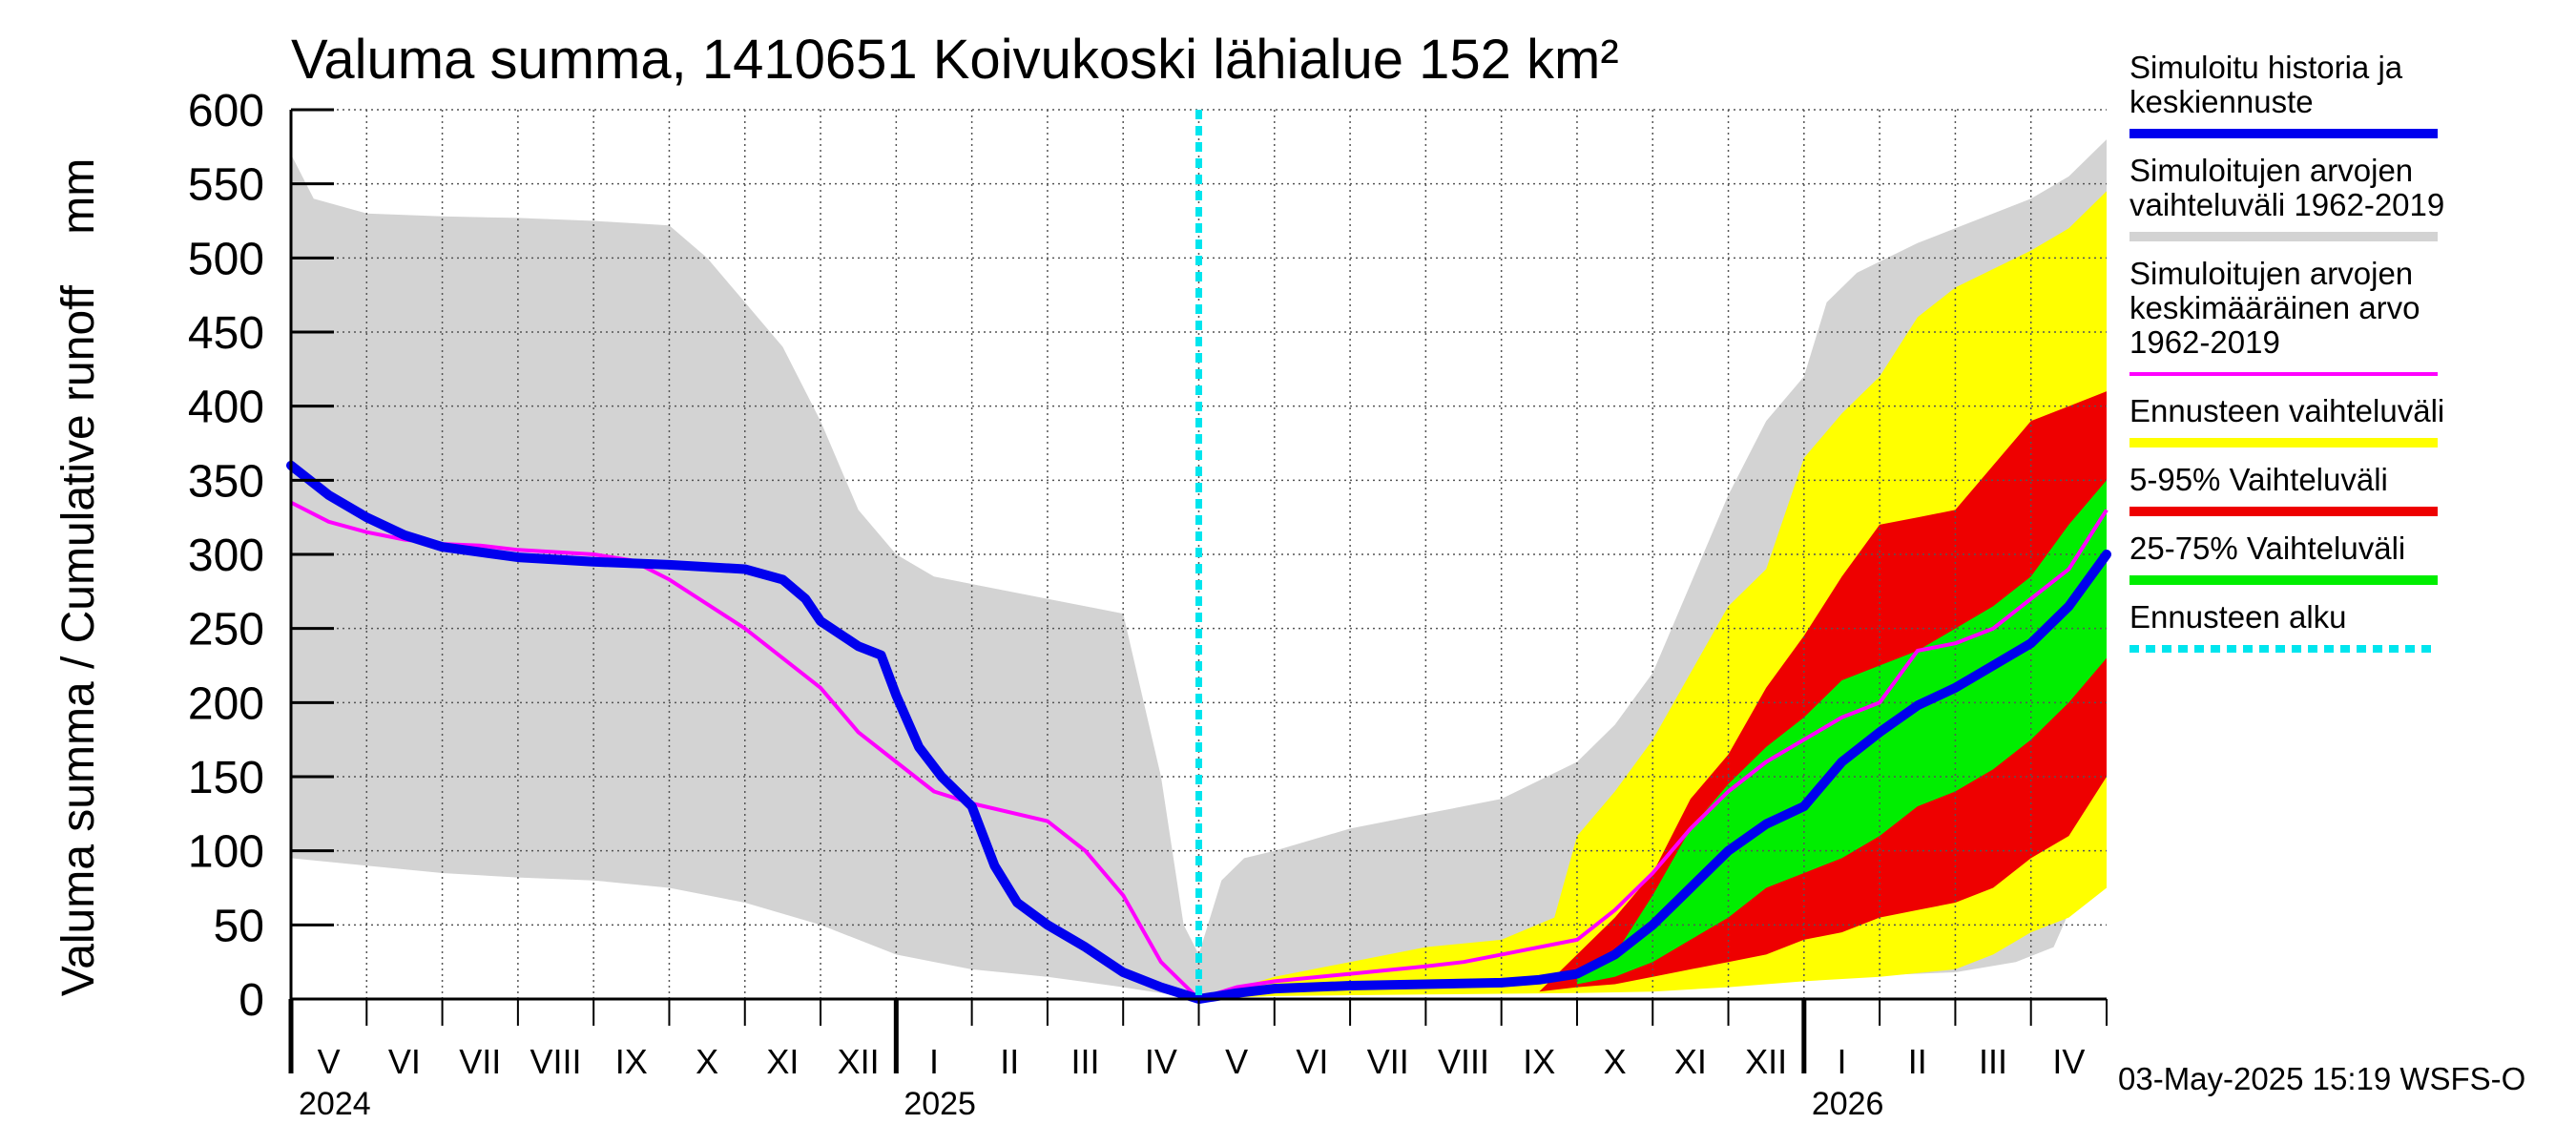 The width and height of the screenshot is (2576, 1145). What do you see at coordinates (2274, 308) in the screenshot?
I see `legend-label: keskimääräinen arvo` at bounding box center [2274, 308].